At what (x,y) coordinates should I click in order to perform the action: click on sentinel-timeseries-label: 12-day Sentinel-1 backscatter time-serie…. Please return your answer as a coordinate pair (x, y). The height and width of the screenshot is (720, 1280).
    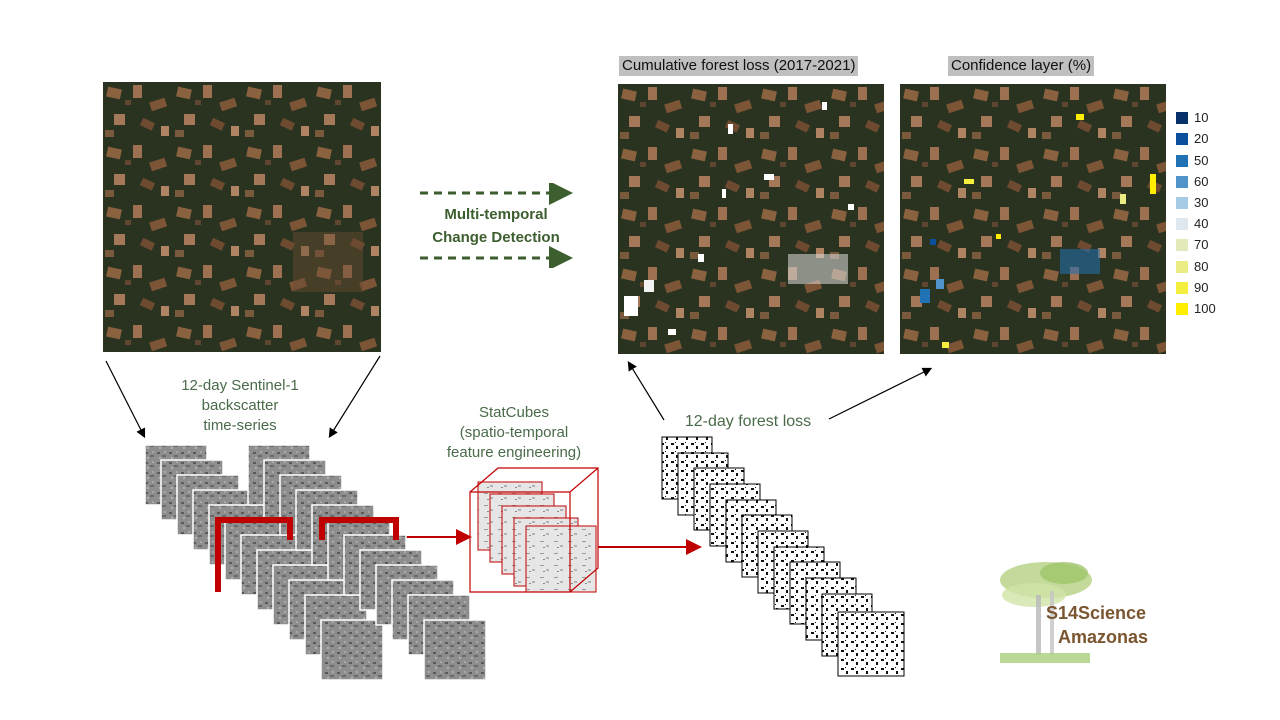
    Looking at the image, I should click on (240, 406).